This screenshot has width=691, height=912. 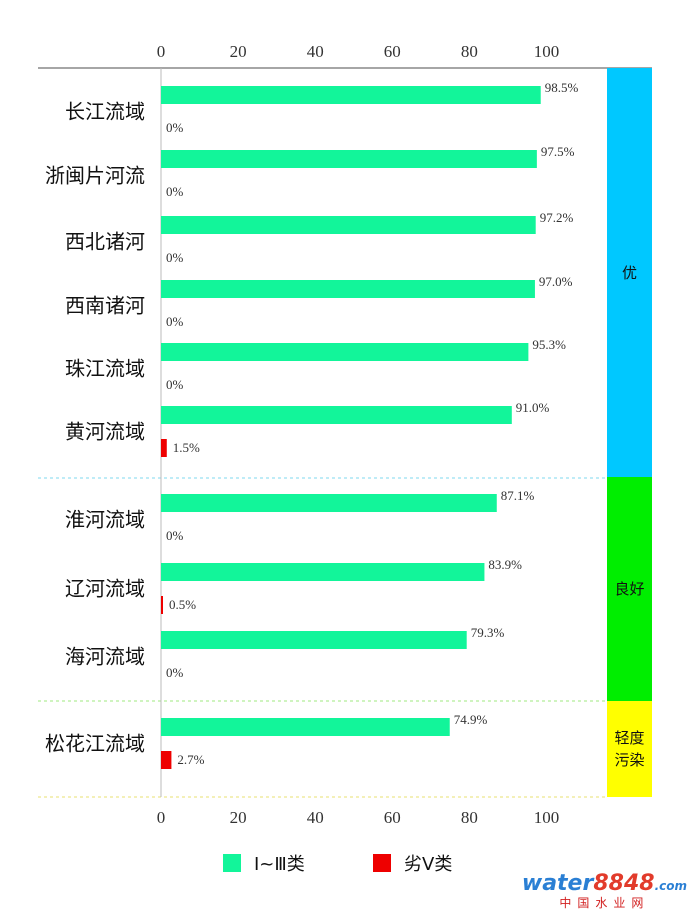 What do you see at coordinates (190, 759) in the screenshot?
I see `value-label-s2: 2.7%` at bounding box center [190, 759].